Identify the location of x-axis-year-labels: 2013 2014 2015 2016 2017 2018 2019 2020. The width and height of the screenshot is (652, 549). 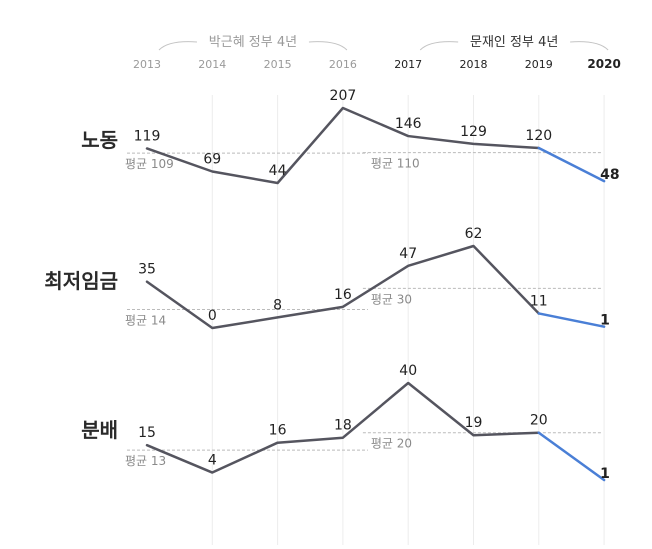
(377, 64).